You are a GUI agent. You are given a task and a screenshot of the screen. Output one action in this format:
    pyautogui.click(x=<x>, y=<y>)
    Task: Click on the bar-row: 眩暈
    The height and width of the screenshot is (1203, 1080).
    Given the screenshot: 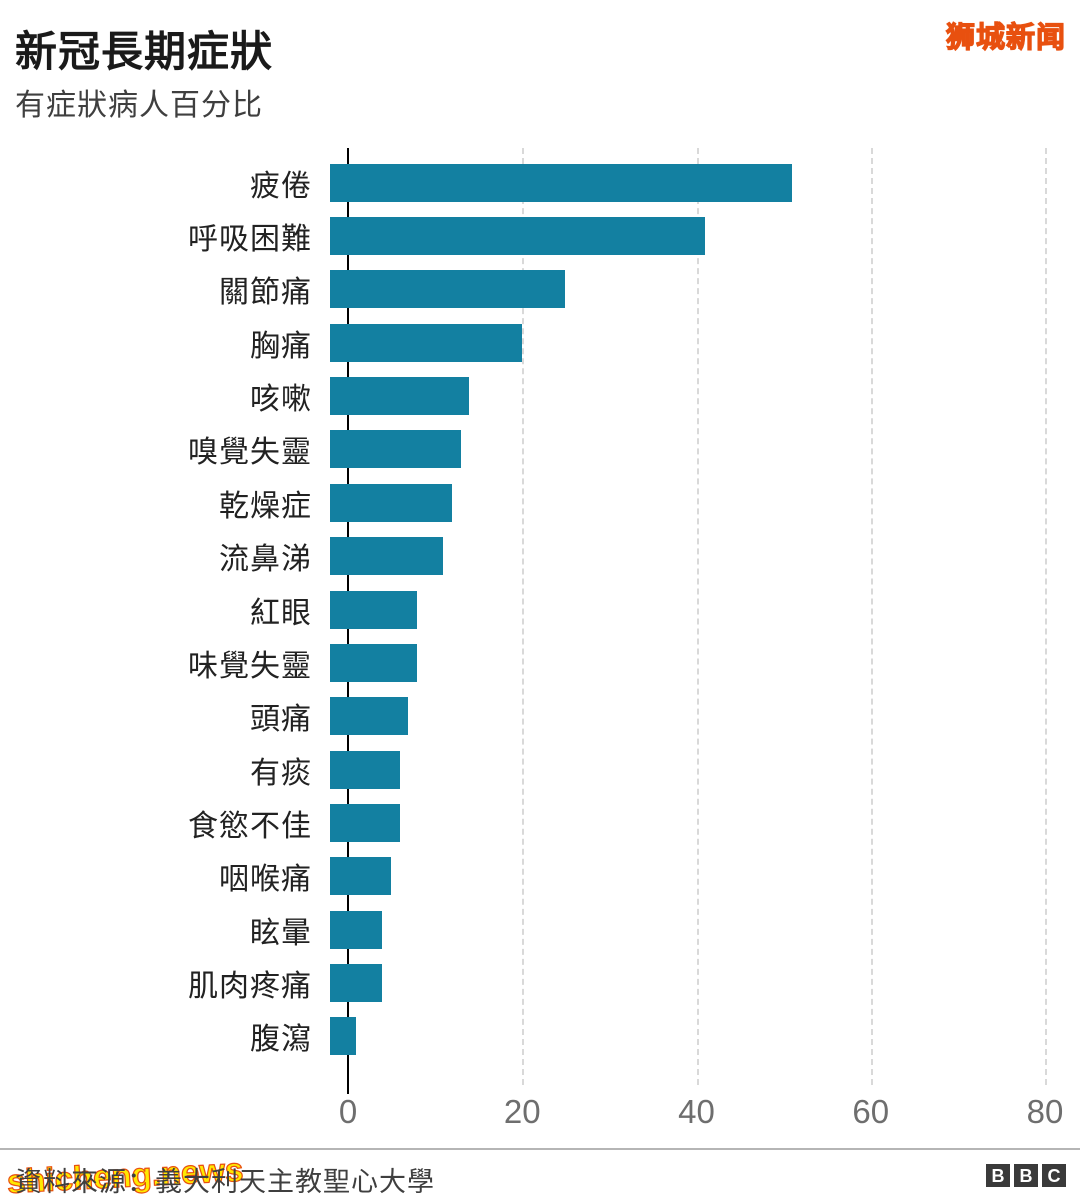 What is the action you would take?
    pyautogui.click(x=522, y=929)
    